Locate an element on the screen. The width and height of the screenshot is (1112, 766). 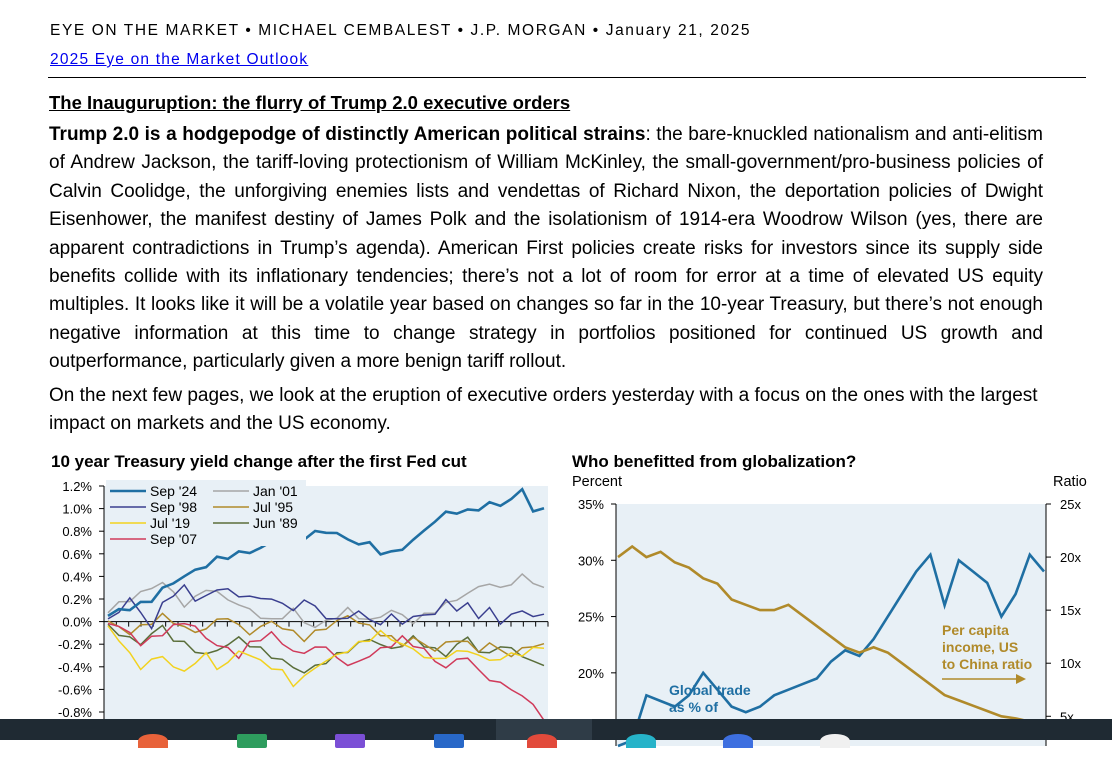
y-tick-label: 0.0% is located at coordinates (77, 622).